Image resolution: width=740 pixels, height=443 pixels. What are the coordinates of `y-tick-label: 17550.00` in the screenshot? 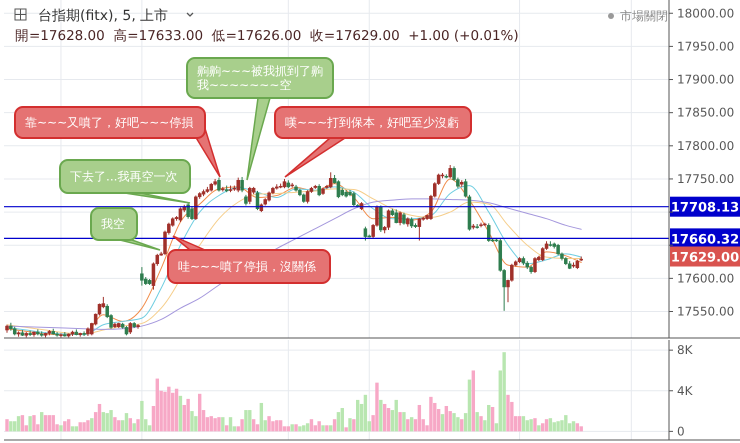 It's located at (705, 311).